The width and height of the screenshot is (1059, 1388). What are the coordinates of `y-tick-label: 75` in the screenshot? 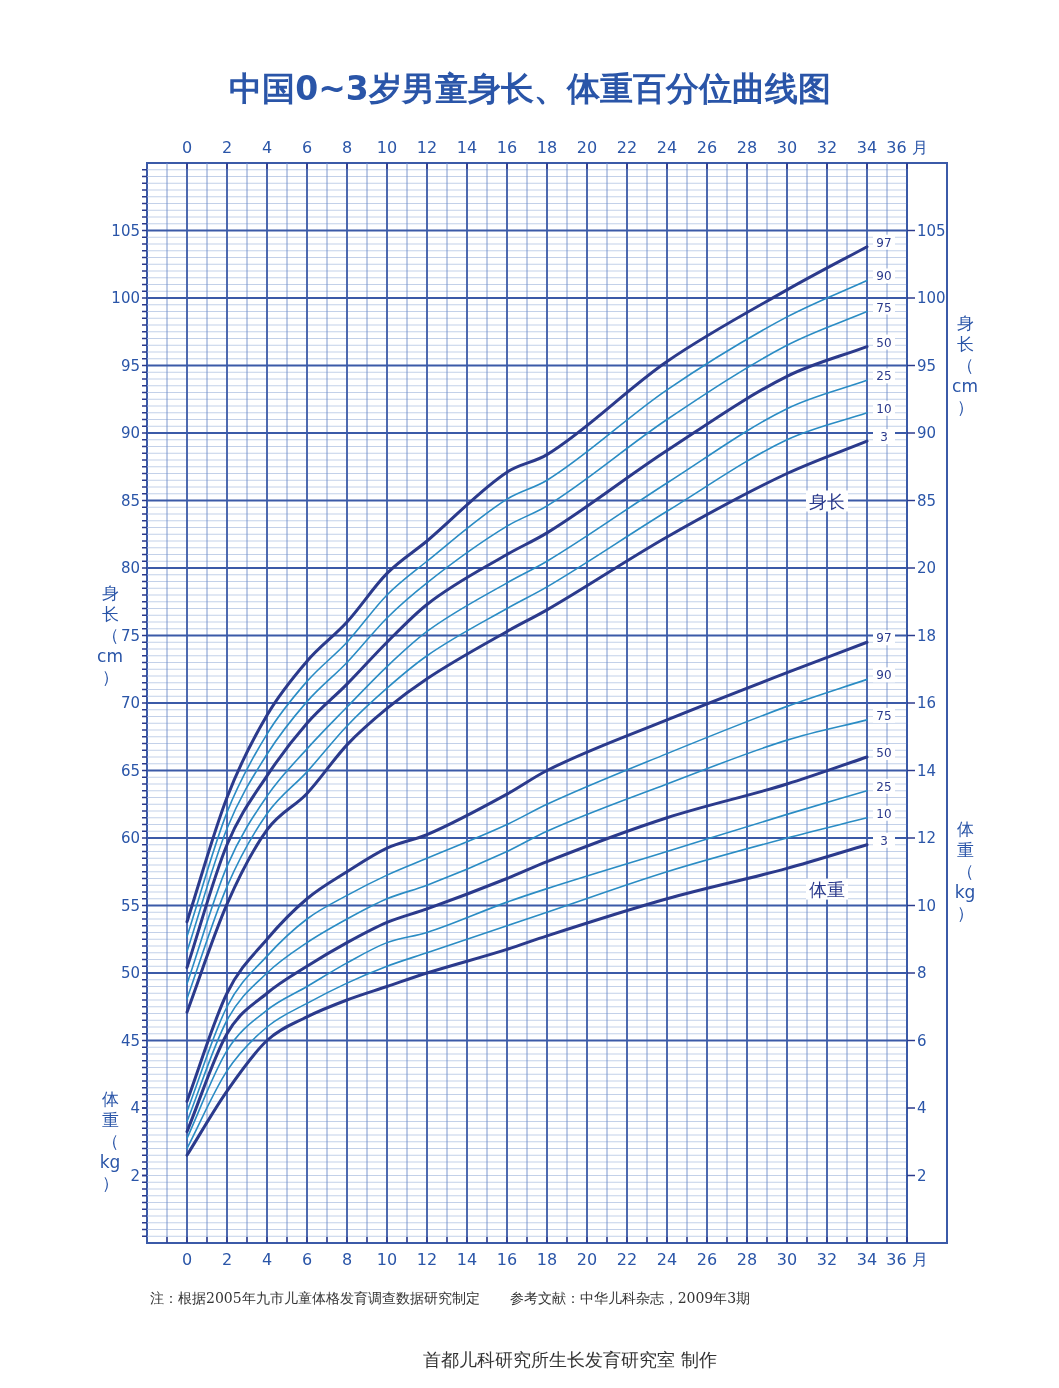 It's located at (130, 635).